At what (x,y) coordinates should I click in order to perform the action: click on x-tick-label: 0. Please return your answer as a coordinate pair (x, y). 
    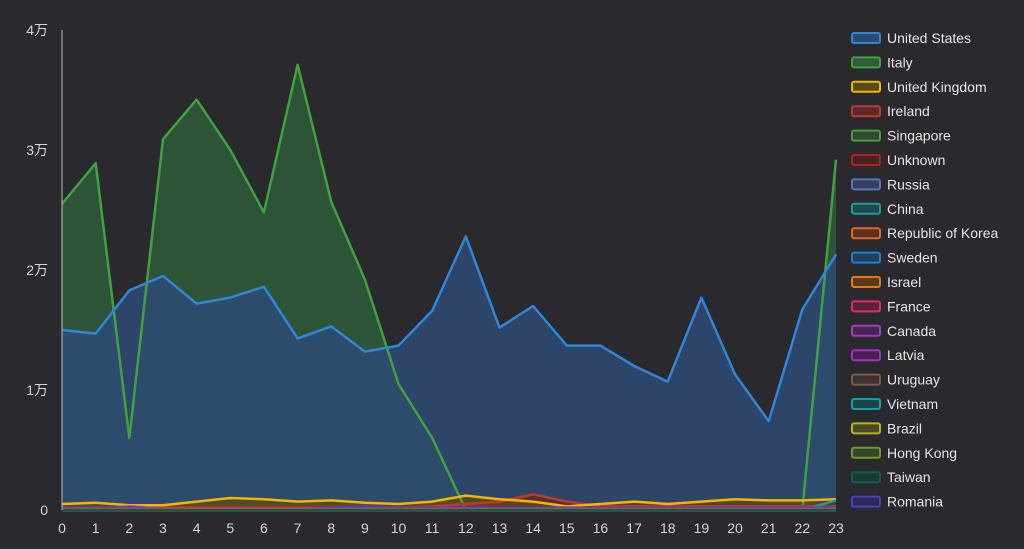
    Looking at the image, I should click on (62, 528).